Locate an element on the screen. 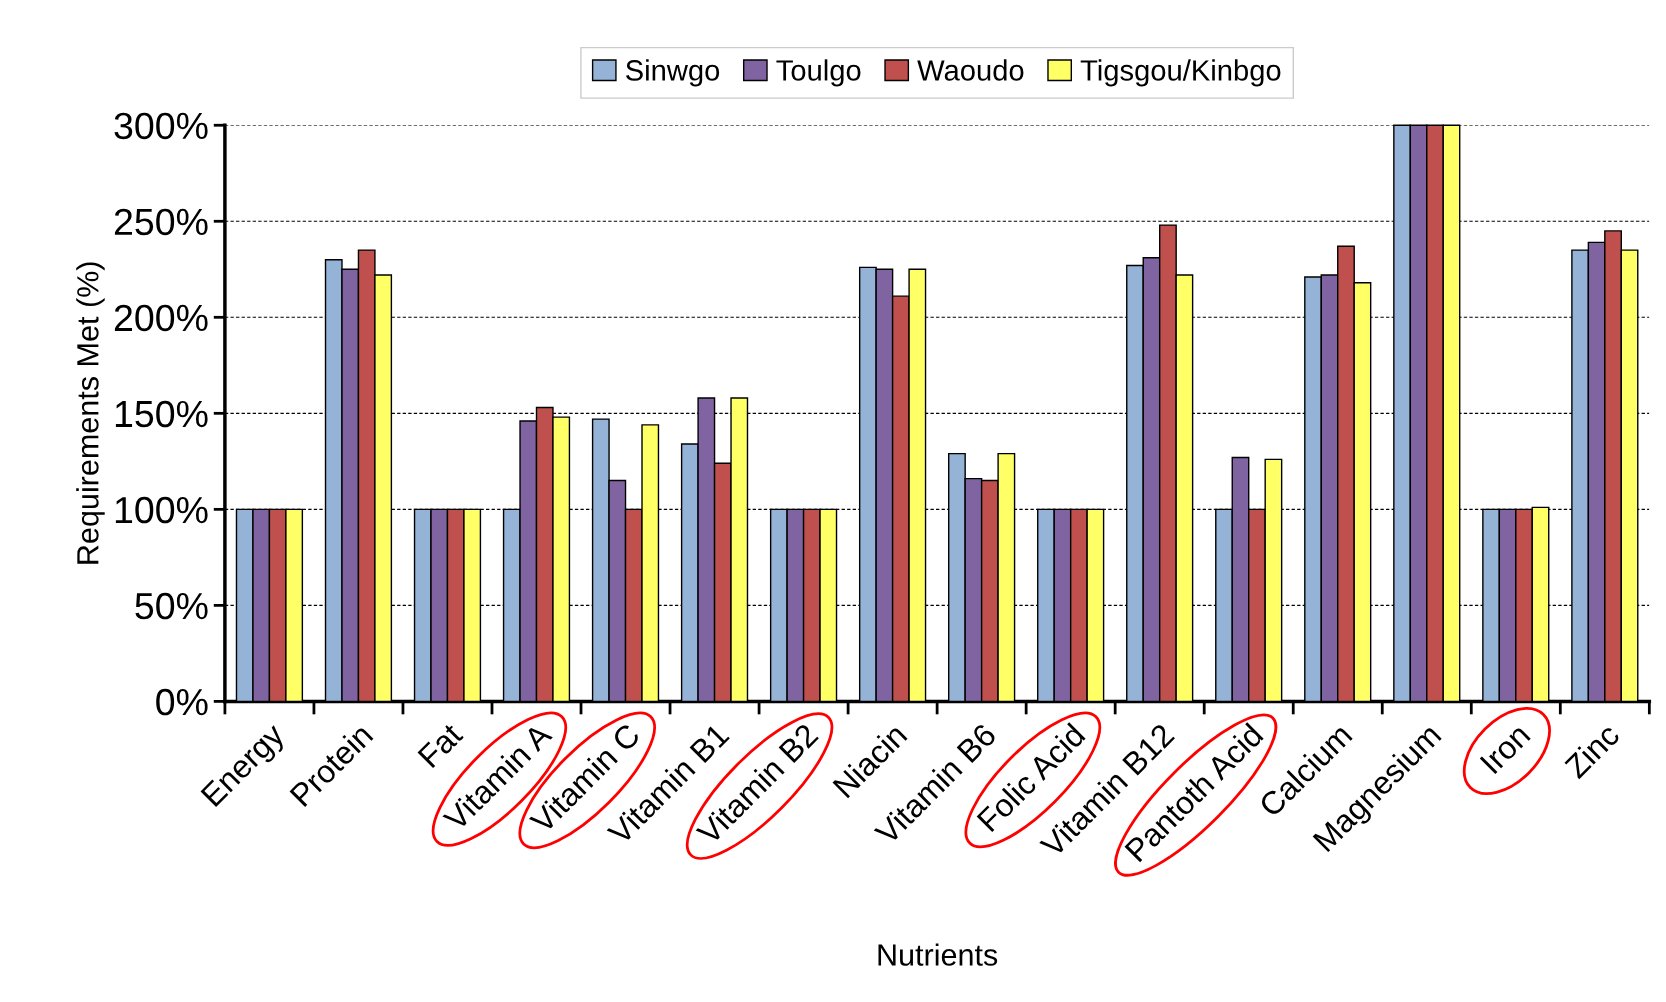  y-axis-title: Requirements Met (%) is located at coordinates (90, 413).